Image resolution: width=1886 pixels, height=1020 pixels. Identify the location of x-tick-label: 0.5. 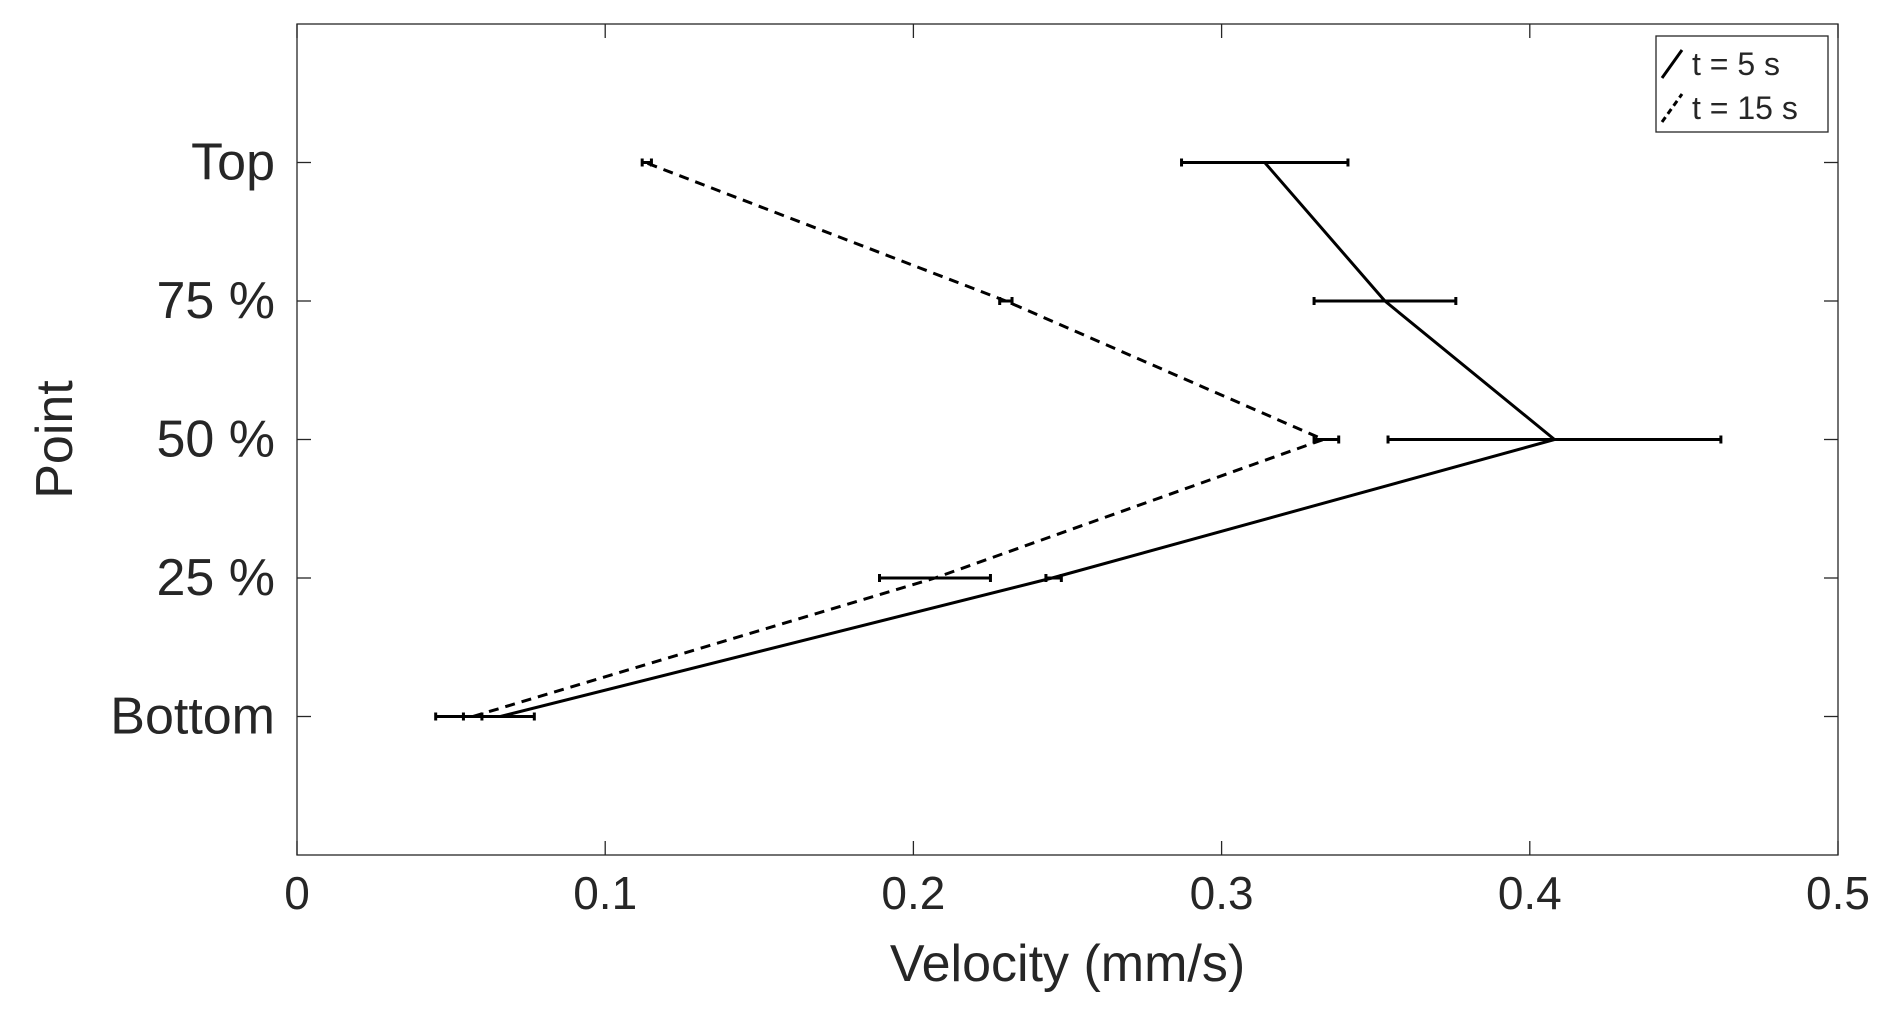
(1838, 893).